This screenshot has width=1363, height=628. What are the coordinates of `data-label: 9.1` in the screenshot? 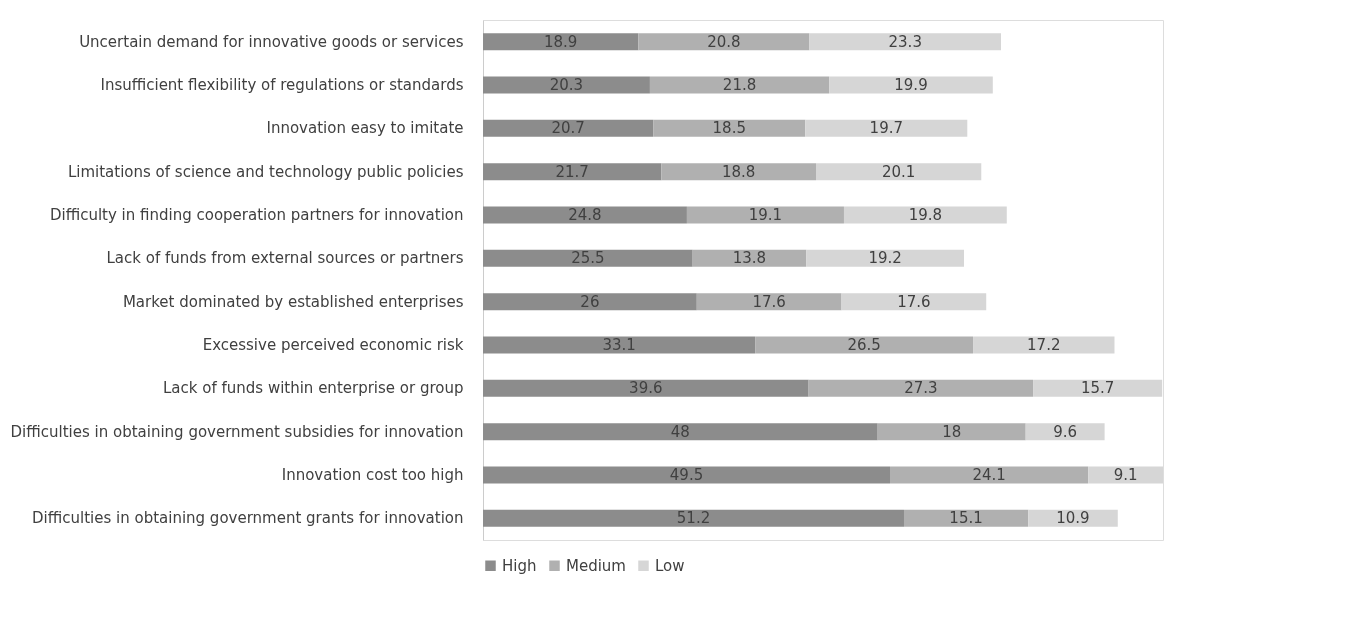 It's located at (1125, 475).